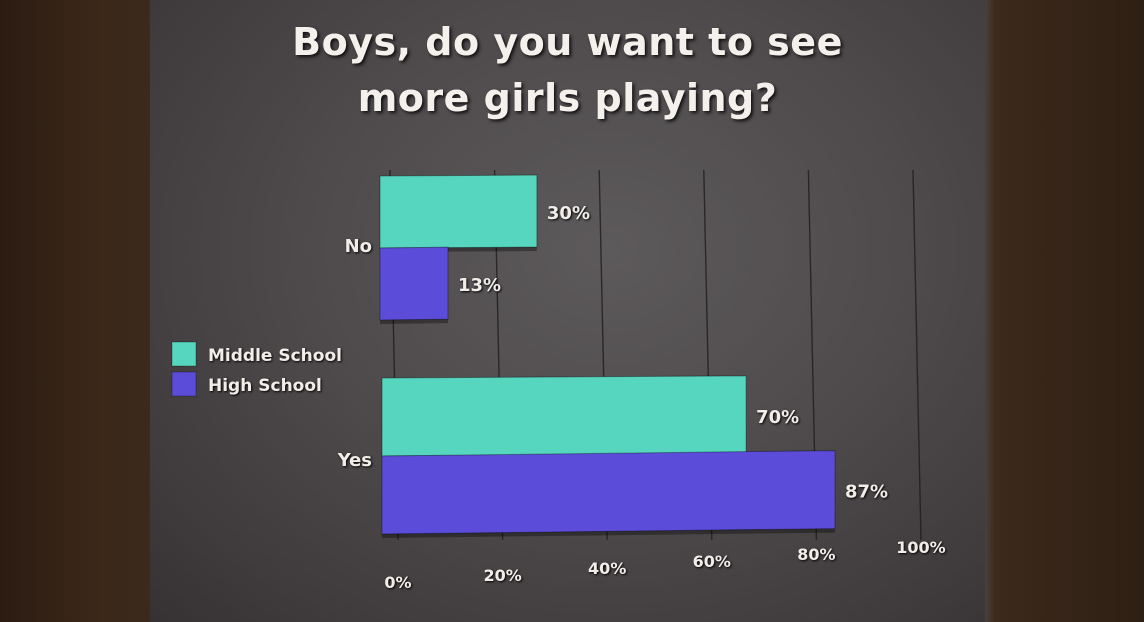 The height and width of the screenshot is (622, 1144). Describe the element at coordinates (479, 285) in the screenshot. I see `data-label: 13%` at that location.